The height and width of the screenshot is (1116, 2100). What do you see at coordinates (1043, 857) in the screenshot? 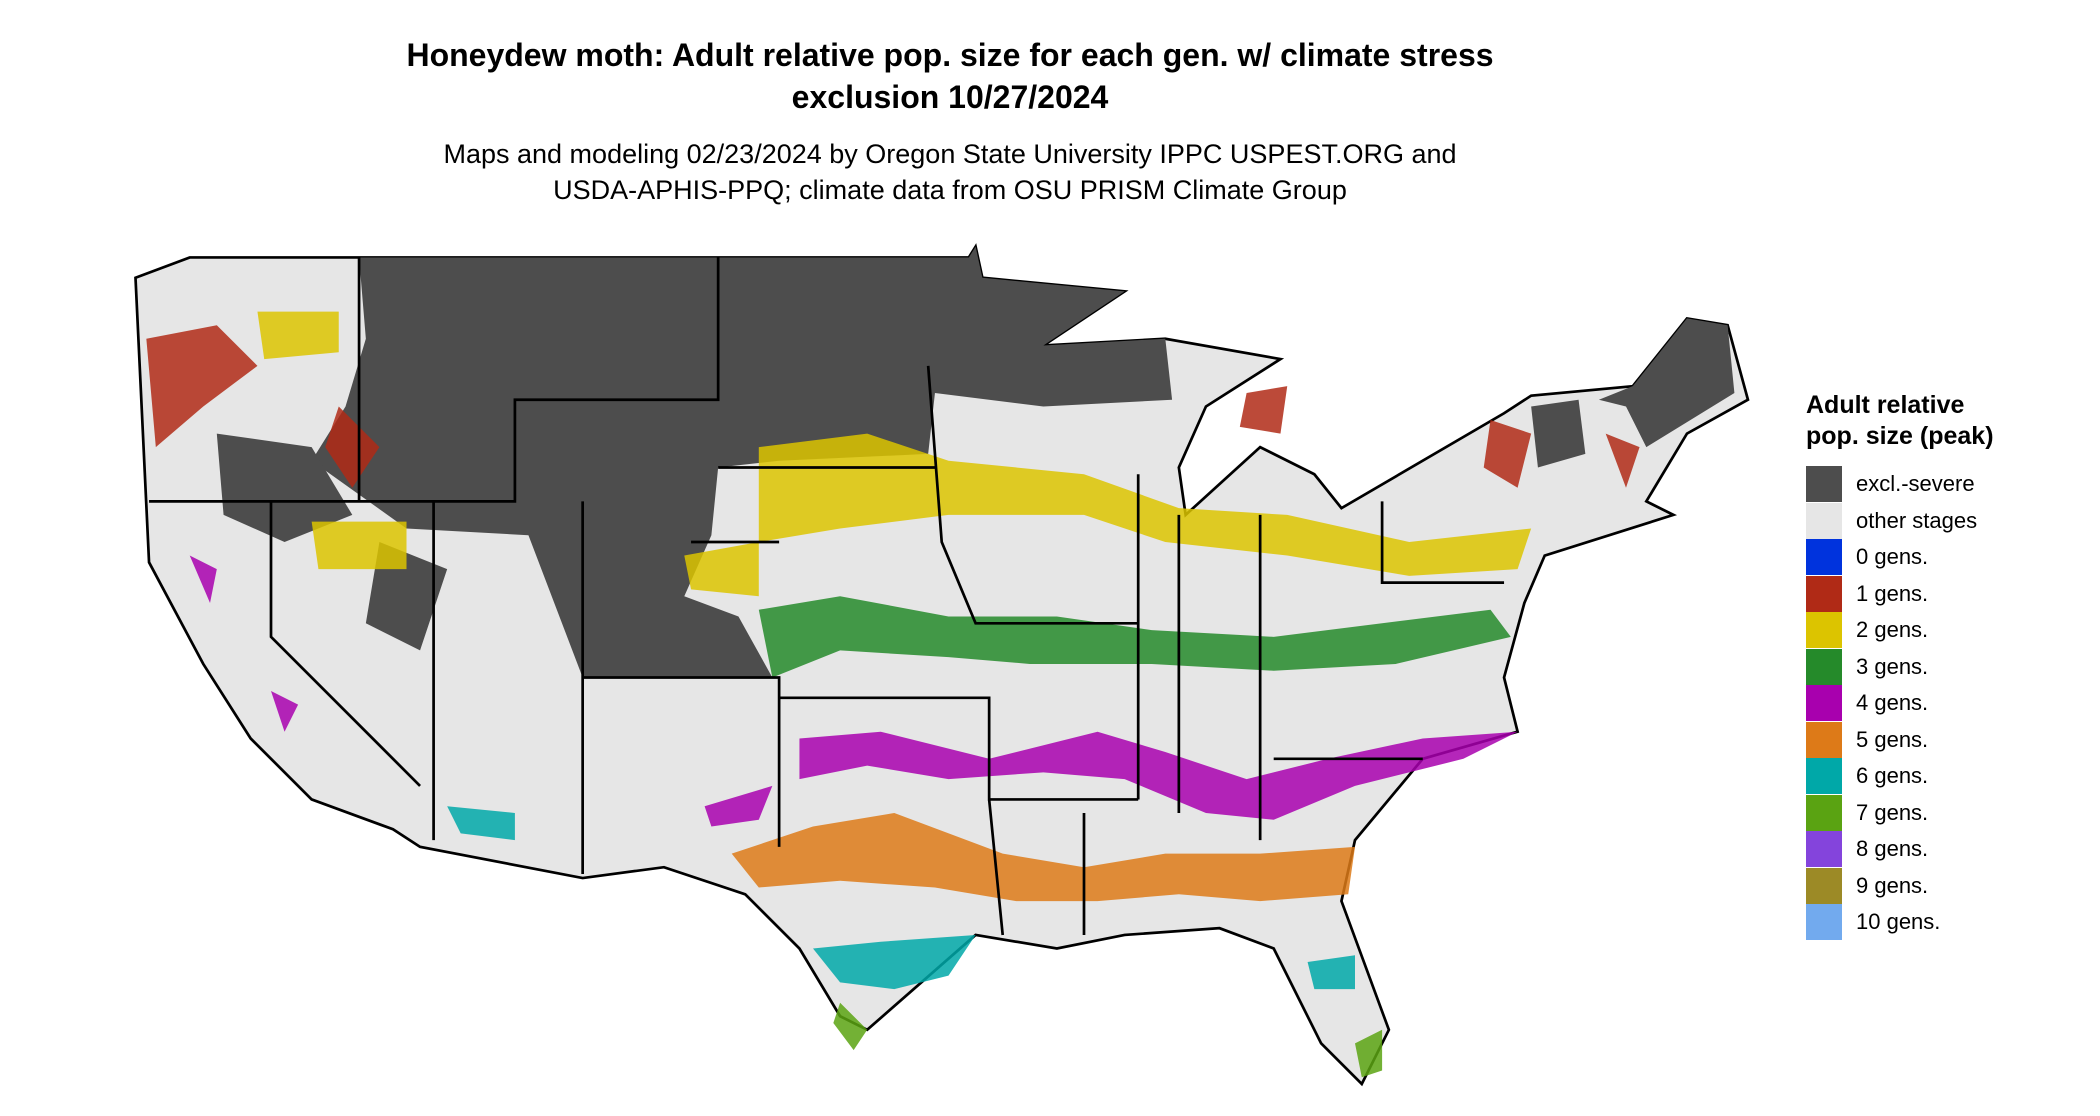
I see `gen-5-region` at bounding box center [1043, 857].